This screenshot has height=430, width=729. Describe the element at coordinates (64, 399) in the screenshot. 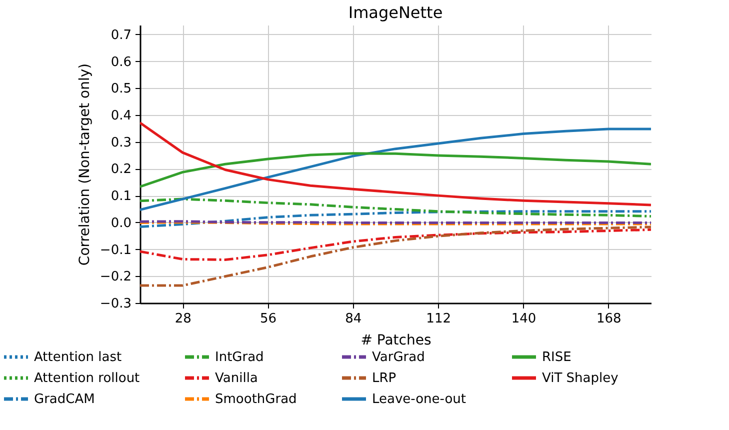

I see `legend-label: GradCAM` at that location.